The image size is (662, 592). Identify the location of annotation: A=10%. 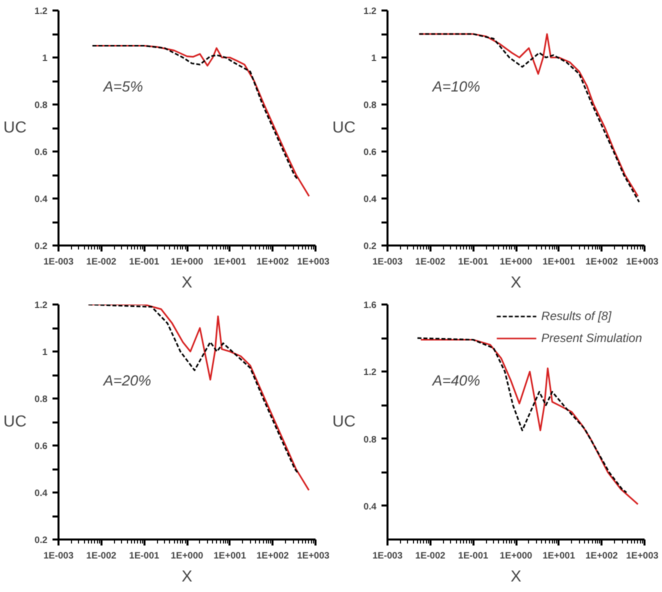
(456, 88).